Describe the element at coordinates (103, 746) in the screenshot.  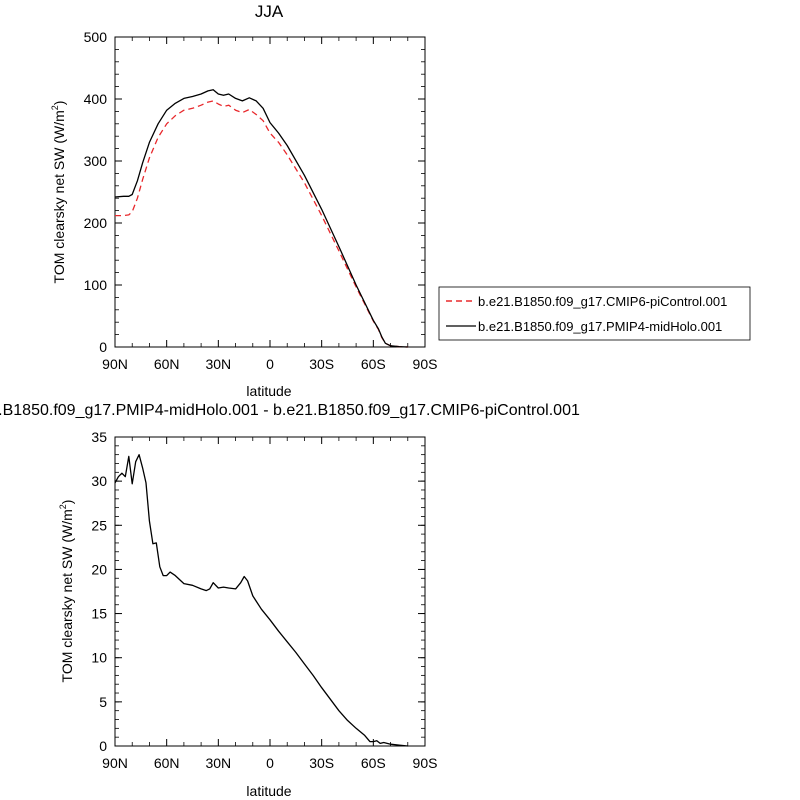
I see `bottom-y-tick-label: 0` at that location.